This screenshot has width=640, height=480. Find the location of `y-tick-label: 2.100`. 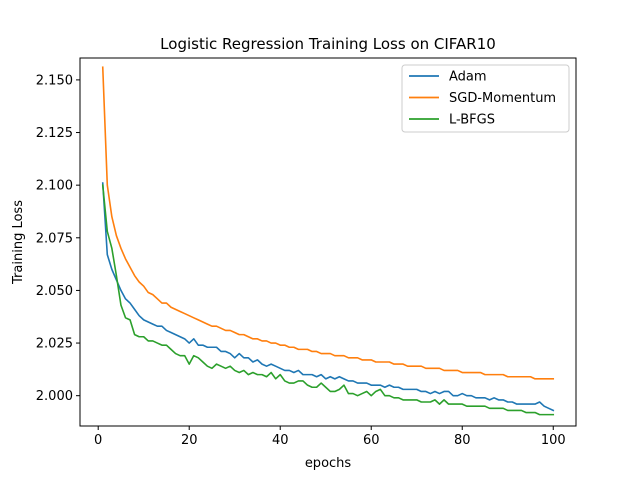

y-tick-label: 2.100 is located at coordinates (54, 186).